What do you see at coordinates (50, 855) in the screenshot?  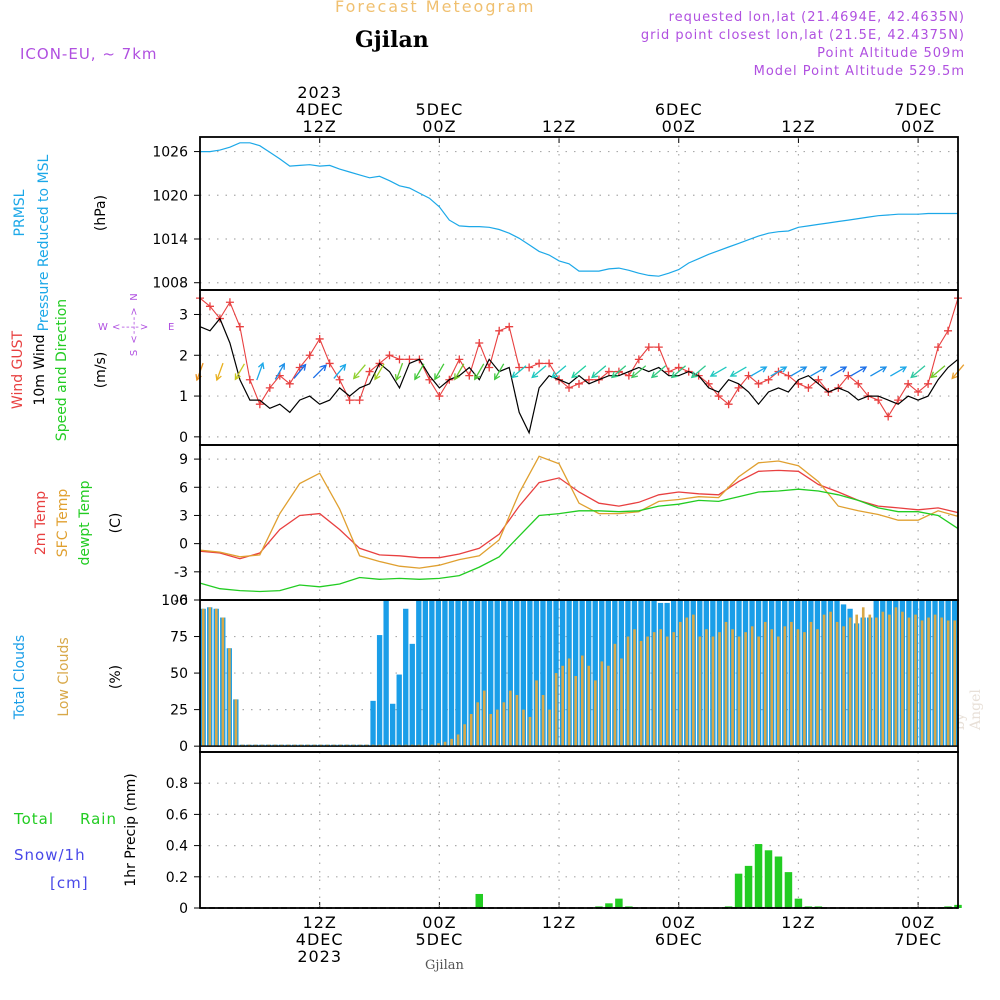 I see `precip-label-snow: Snow/1h` at bounding box center [50, 855].